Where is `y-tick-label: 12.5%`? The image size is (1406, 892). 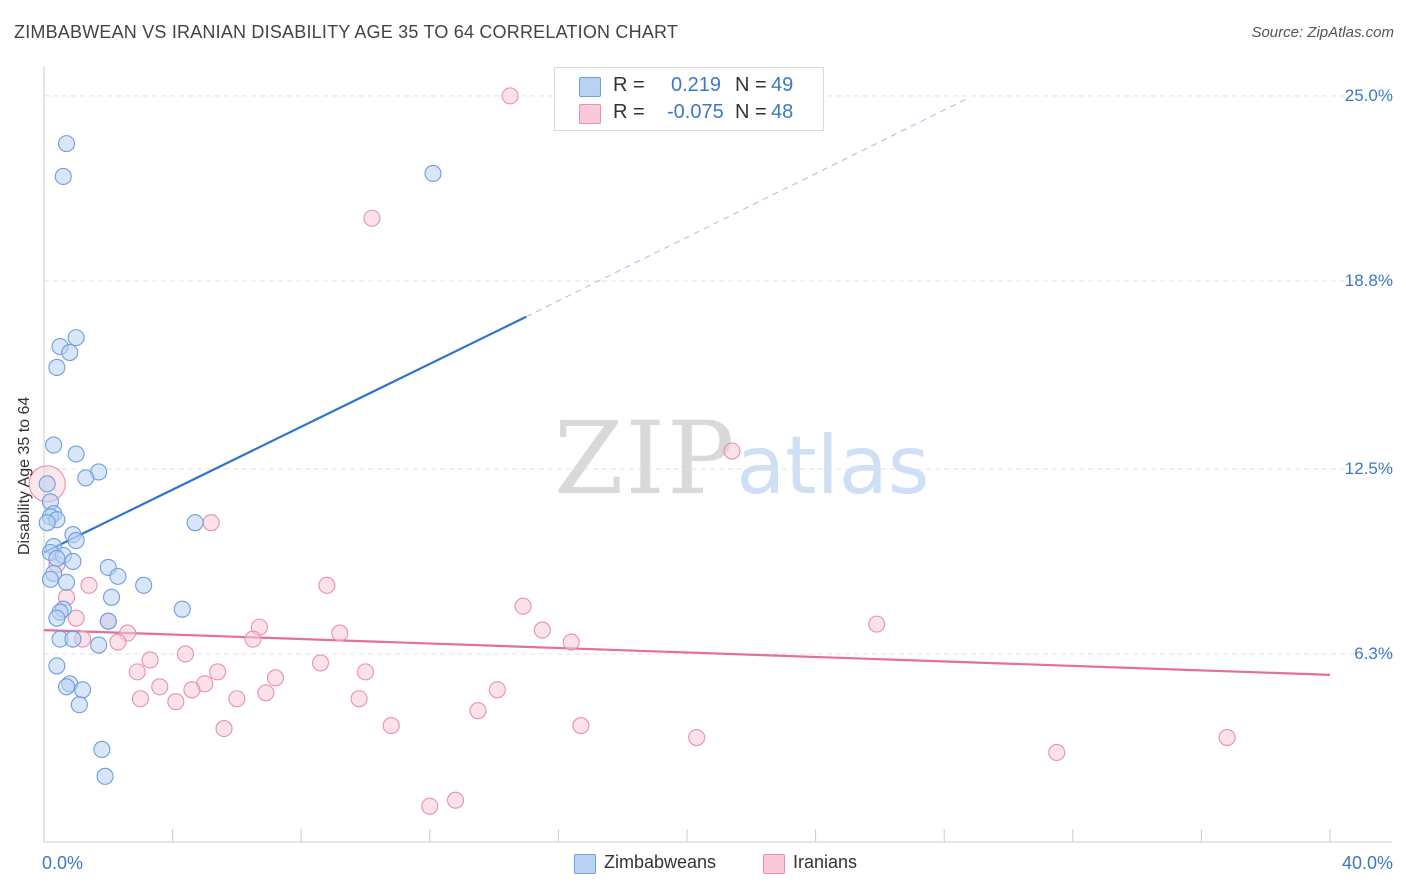
y-tick-label: 12.5% is located at coordinates (1369, 468).